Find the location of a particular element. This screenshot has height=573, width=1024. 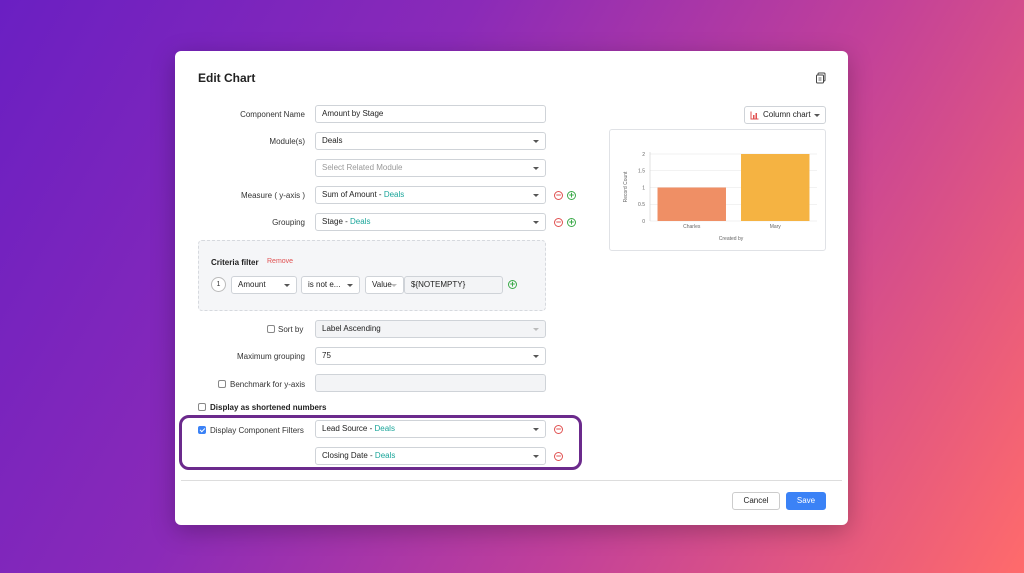

criteria-remove-link: Remove is located at coordinates (280, 261).